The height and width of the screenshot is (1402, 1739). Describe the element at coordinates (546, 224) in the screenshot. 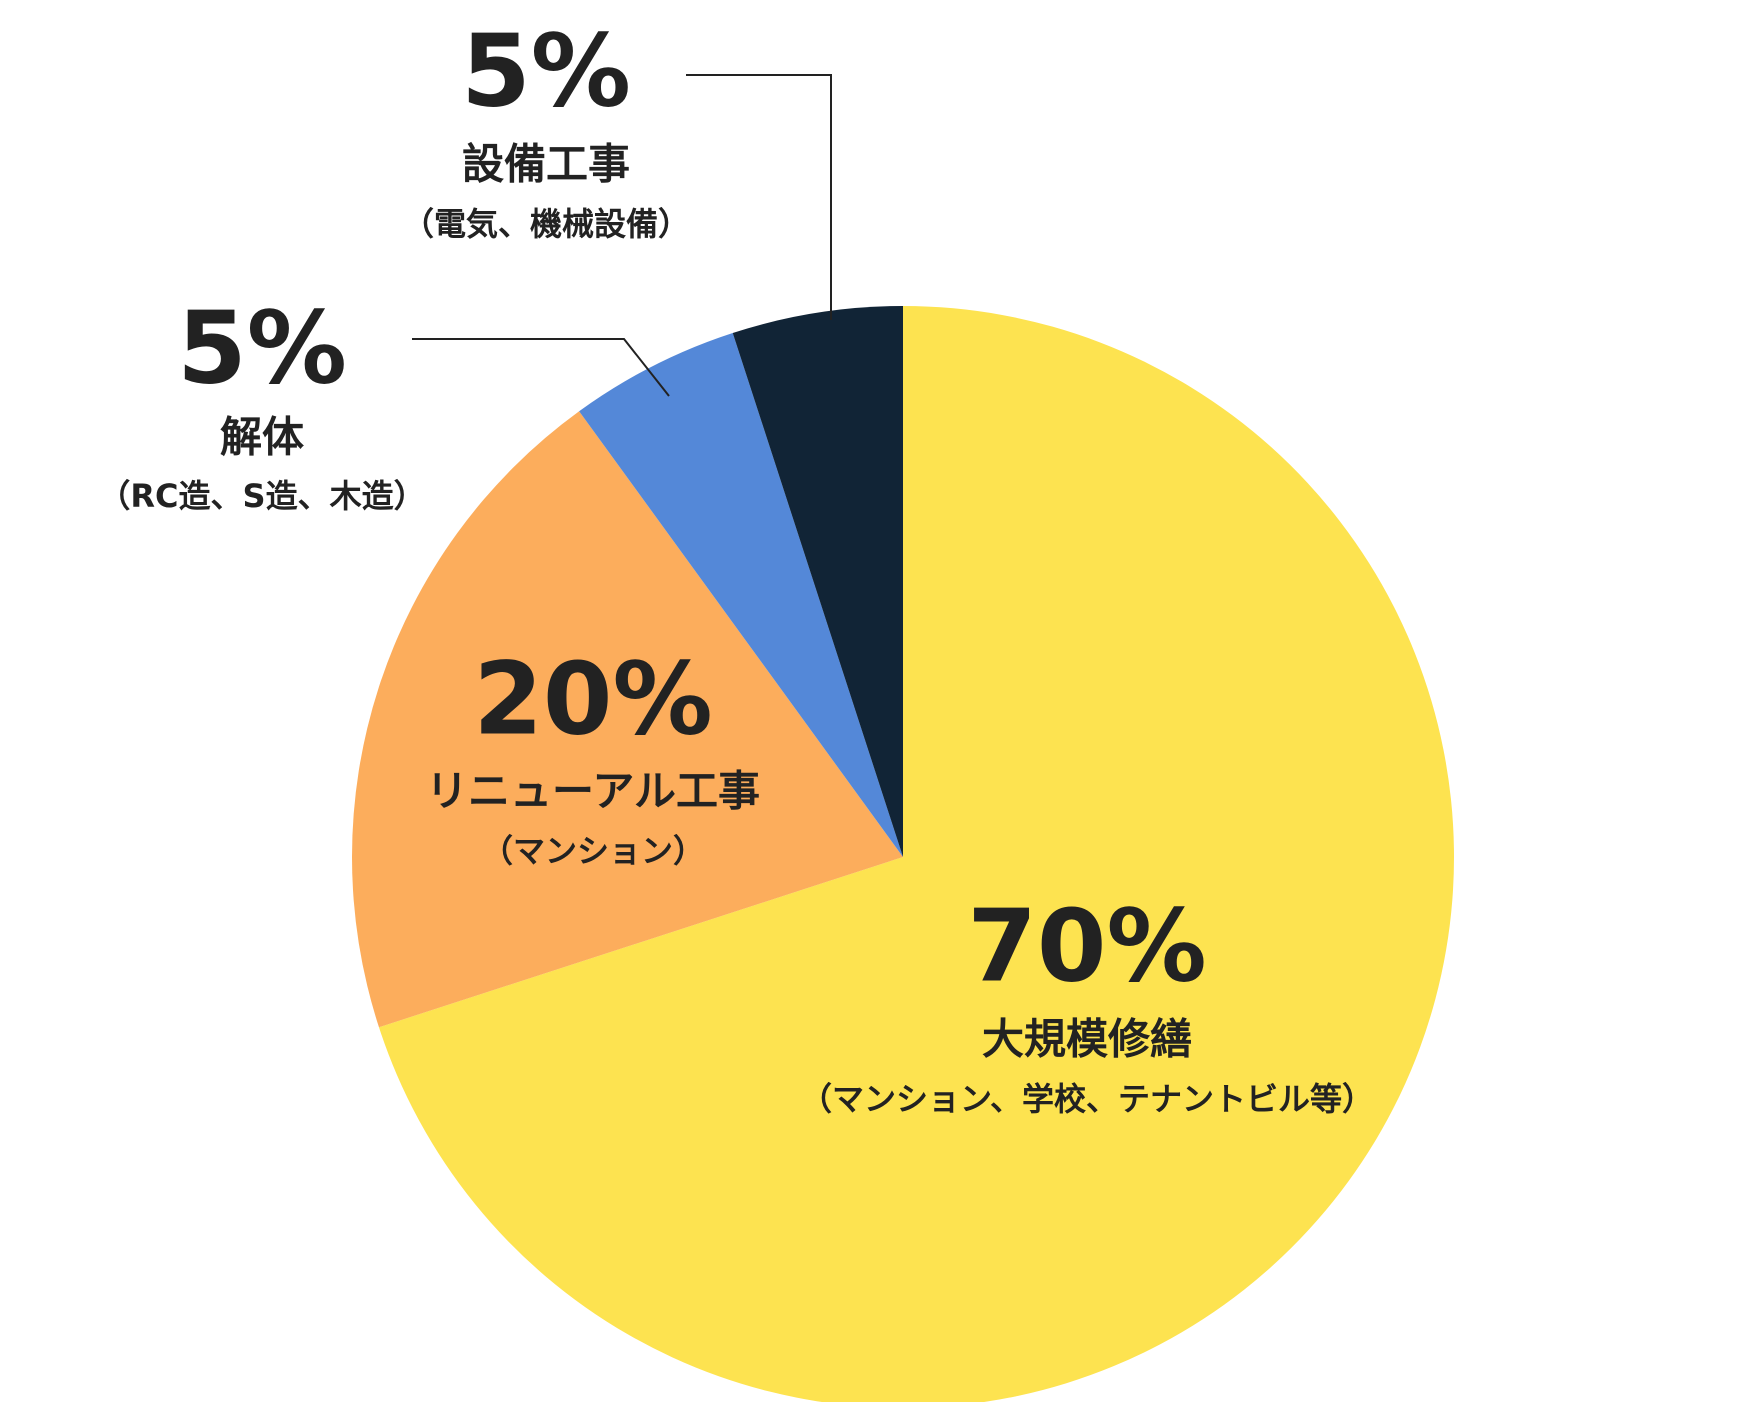

I see `category-note: （電気、機械設備）` at that location.